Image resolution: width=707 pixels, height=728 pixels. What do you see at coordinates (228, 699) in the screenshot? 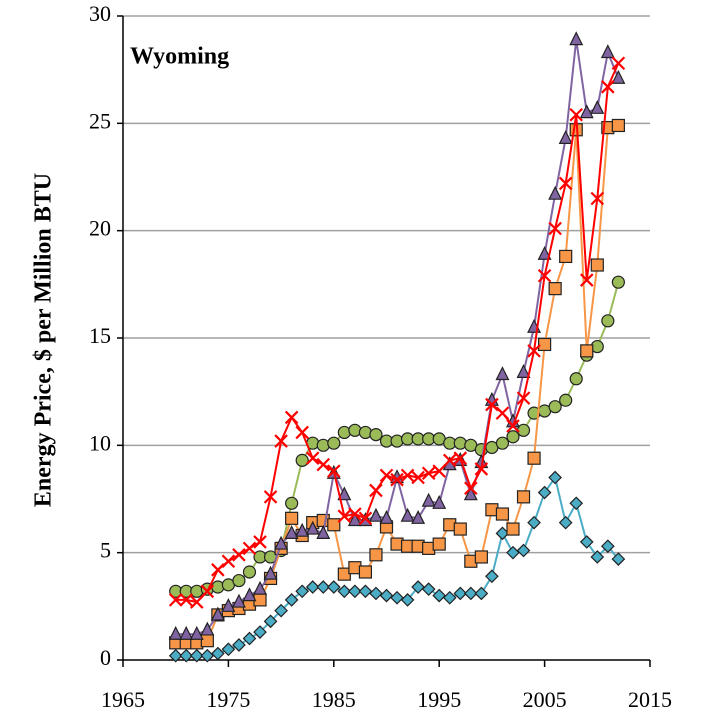
I see `x-tick-label: 1975` at bounding box center [228, 699].